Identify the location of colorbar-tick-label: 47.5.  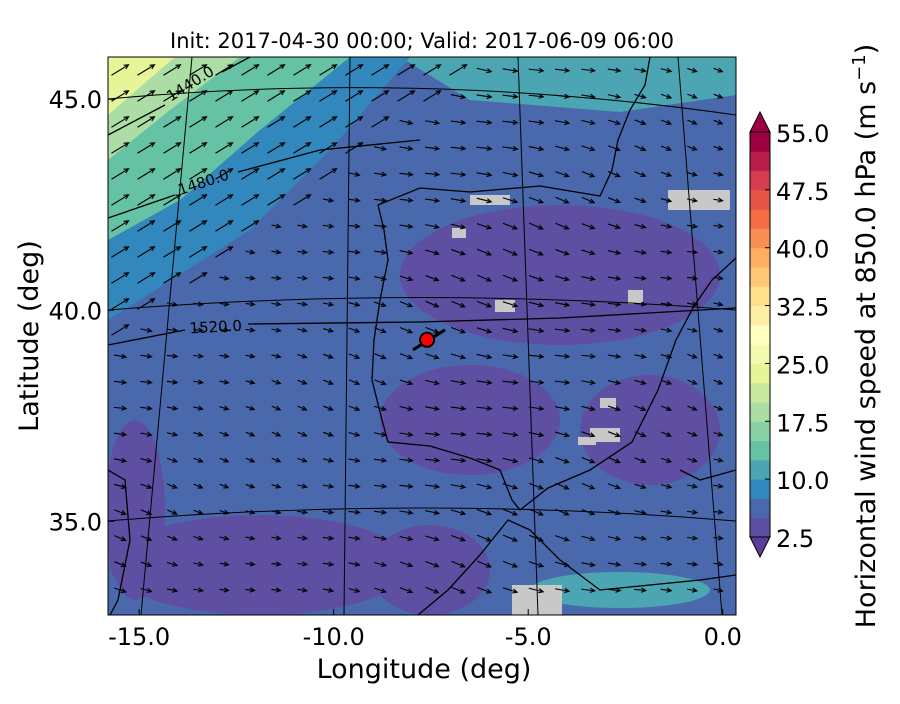
(802, 192).